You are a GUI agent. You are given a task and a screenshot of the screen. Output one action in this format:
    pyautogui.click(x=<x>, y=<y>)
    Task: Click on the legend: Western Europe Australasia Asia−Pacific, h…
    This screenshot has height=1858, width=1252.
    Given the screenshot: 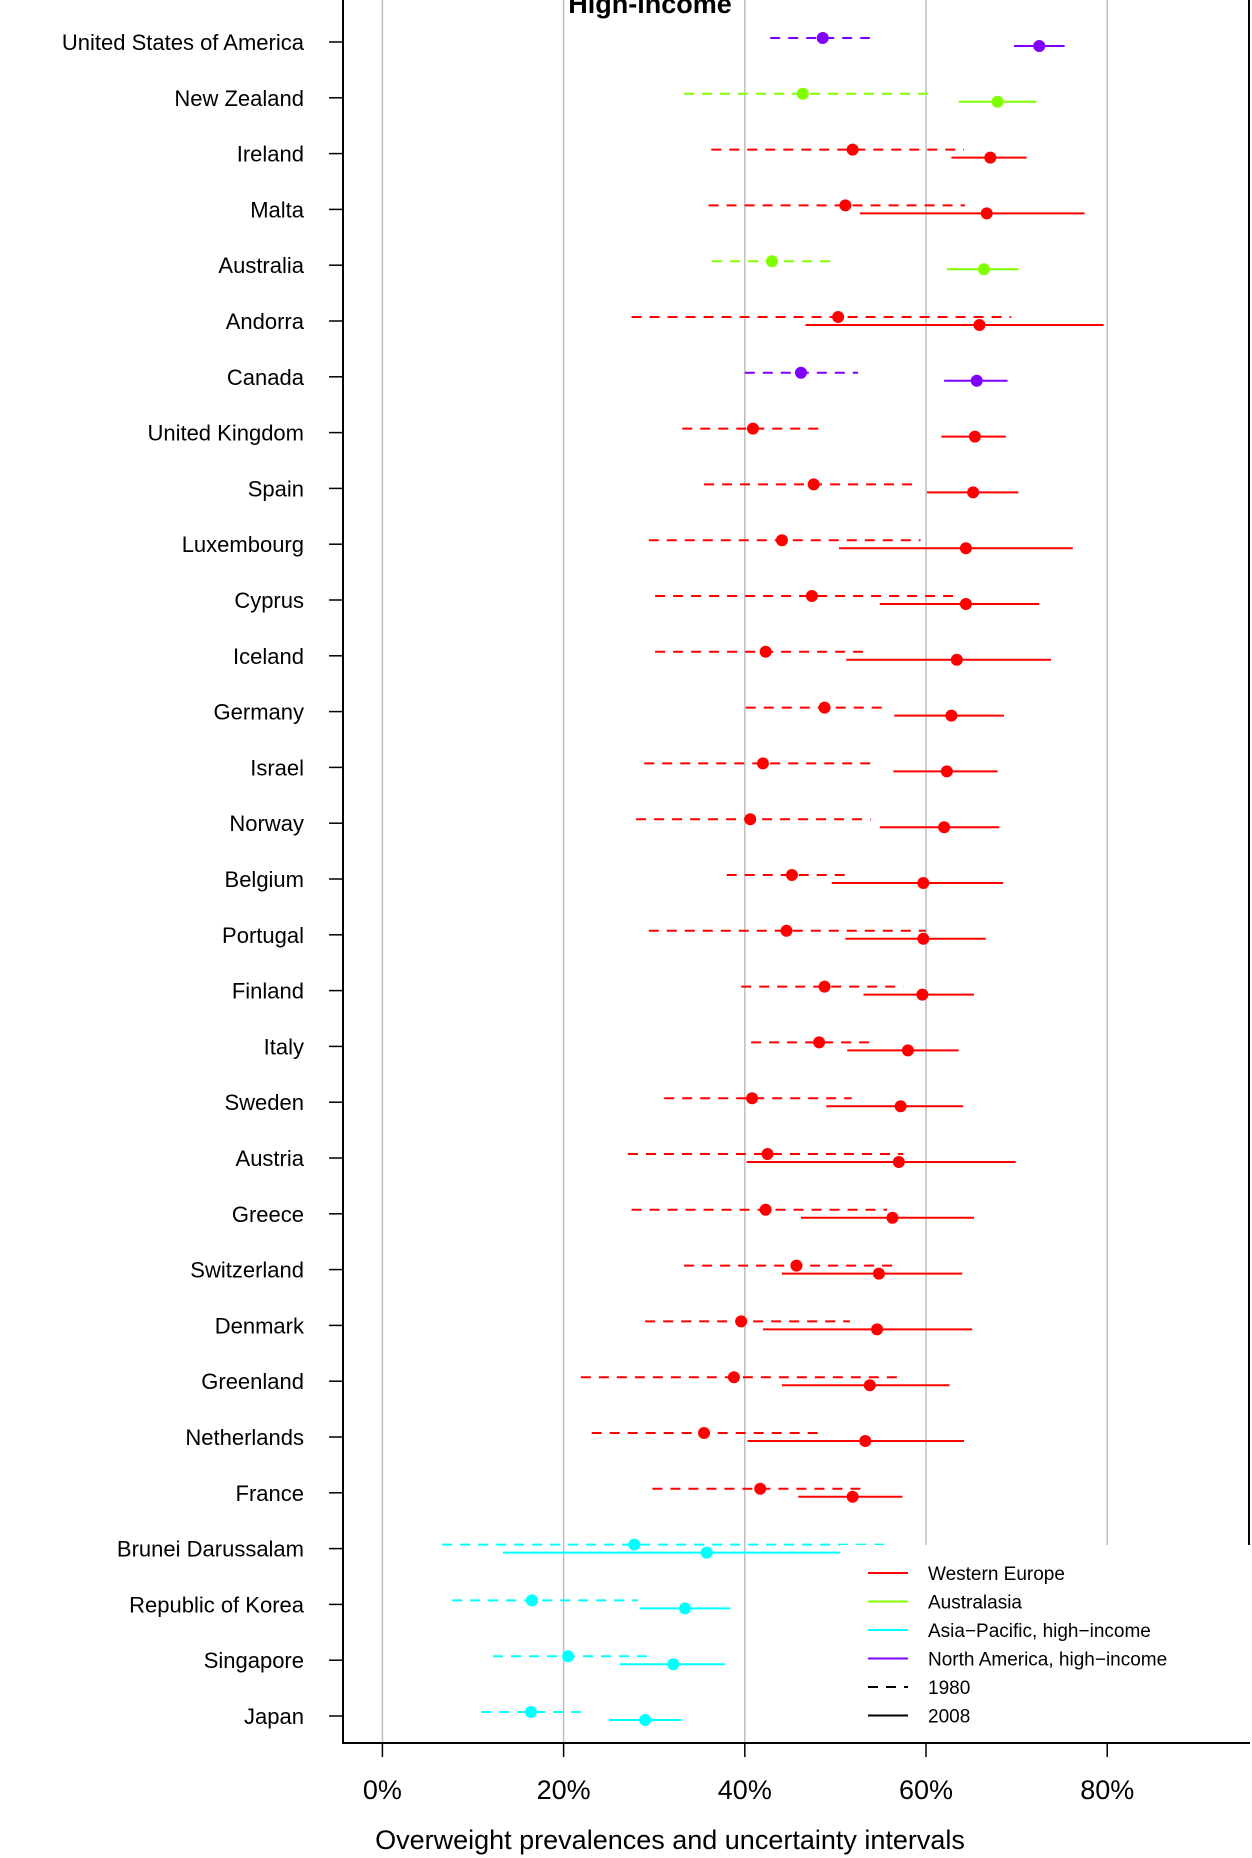 What is the action you would take?
    pyautogui.click(x=1045, y=1643)
    